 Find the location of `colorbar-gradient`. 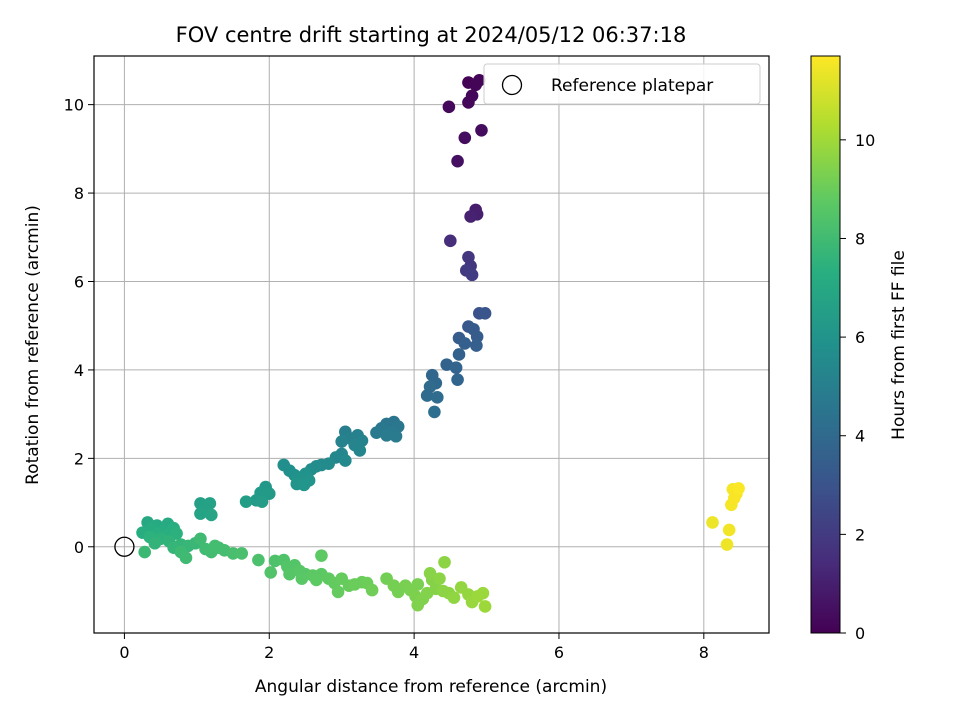

colorbar-gradient is located at coordinates (825, 344).